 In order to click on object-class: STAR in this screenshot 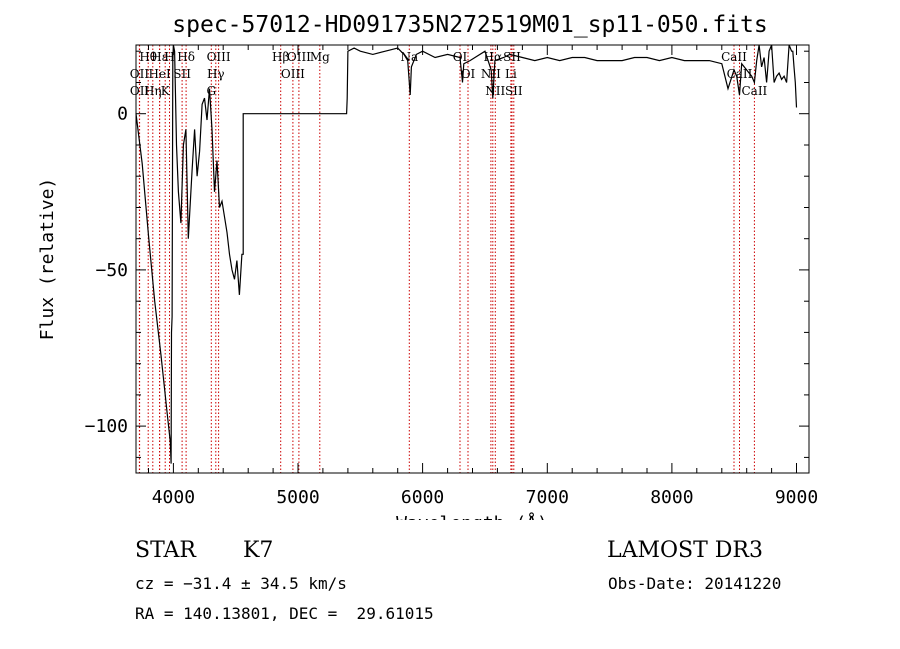, I will do `click(165, 550)`.